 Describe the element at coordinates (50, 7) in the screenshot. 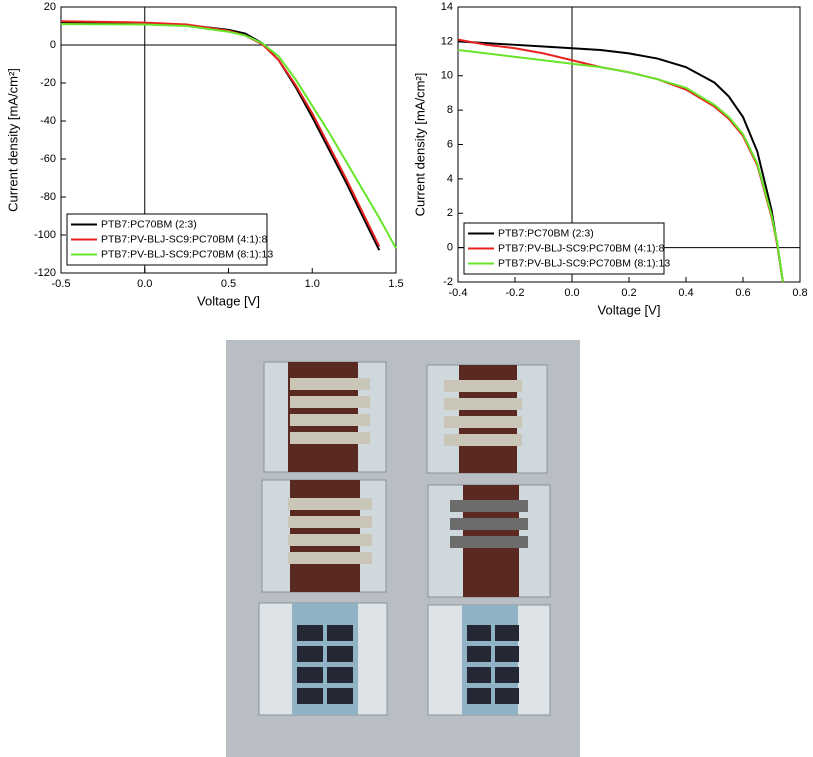

I see `y-tick-label: 20` at that location.